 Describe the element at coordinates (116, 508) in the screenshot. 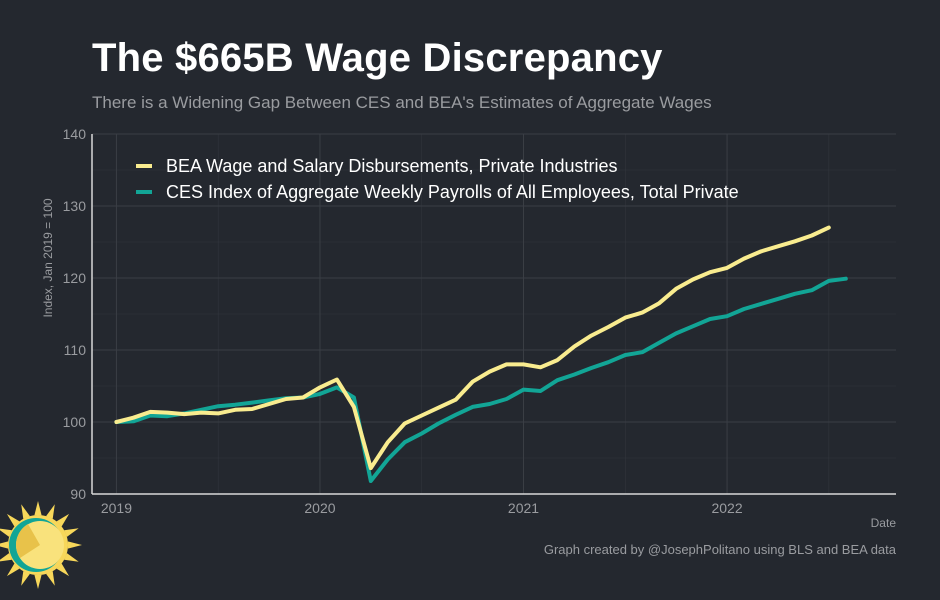

I see `x-tick-label: 2019` at that location.